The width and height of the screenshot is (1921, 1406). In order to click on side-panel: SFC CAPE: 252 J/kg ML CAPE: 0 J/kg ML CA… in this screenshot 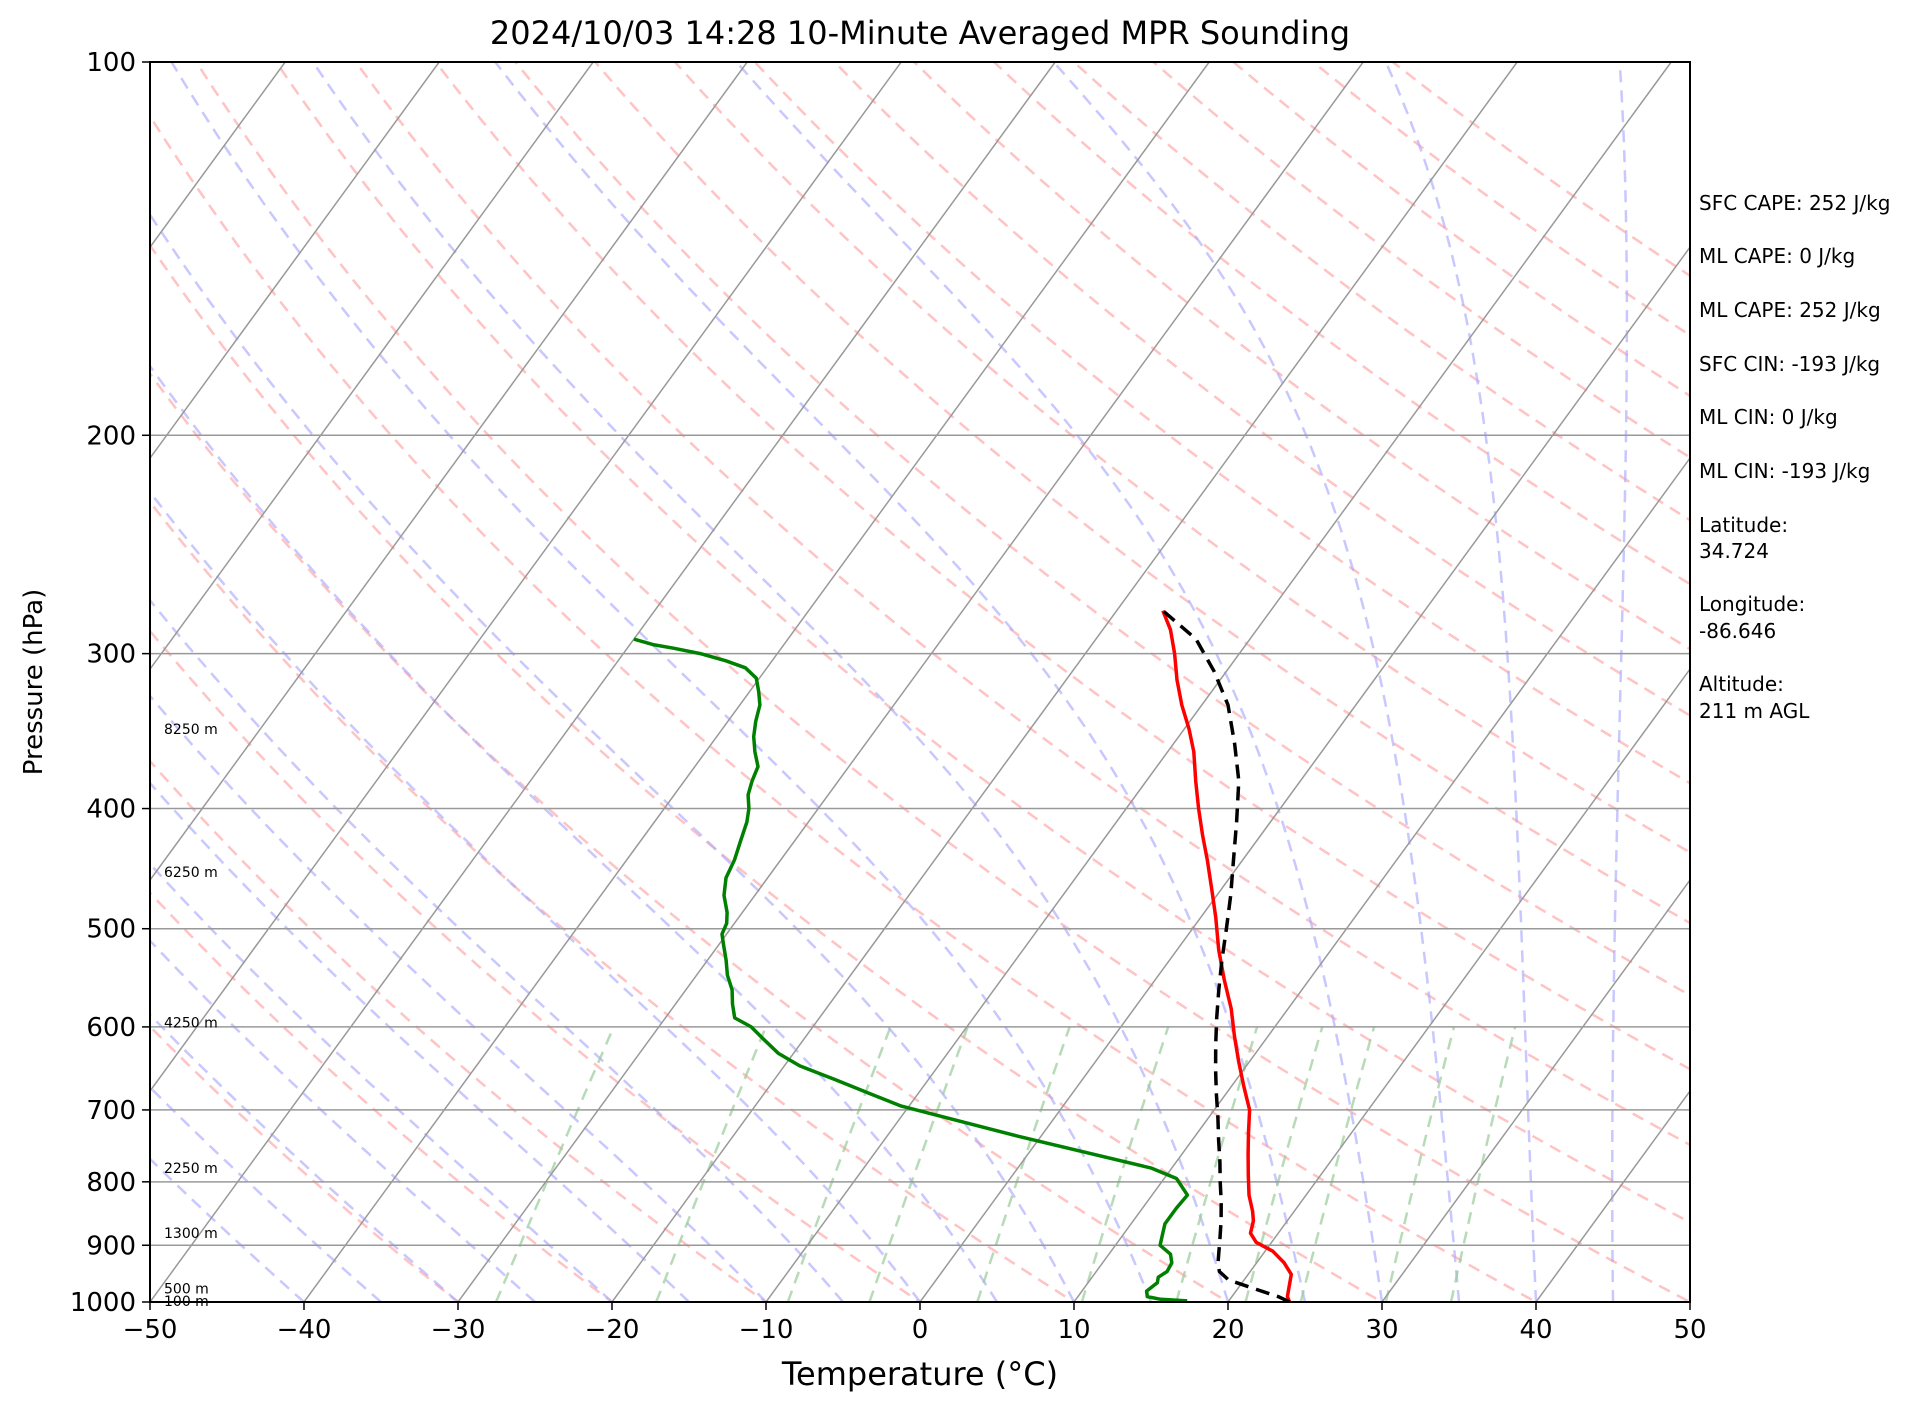, I will do `click(1794, 457)`.